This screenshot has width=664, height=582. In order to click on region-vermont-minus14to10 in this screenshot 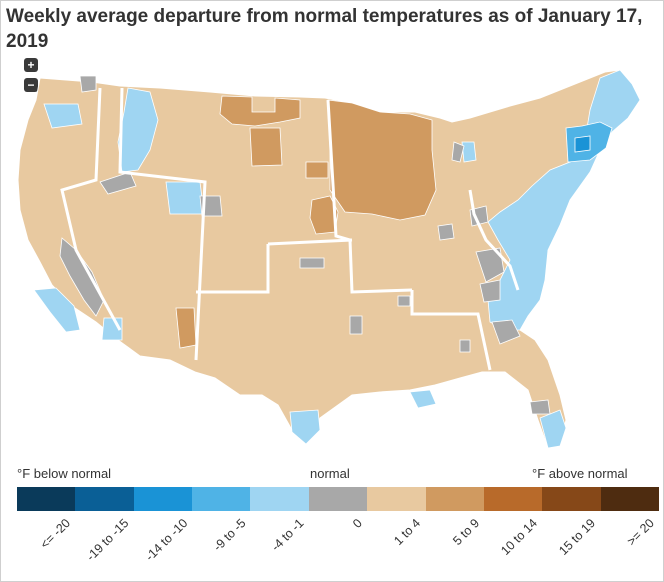, I will do `click(582, 144)`.